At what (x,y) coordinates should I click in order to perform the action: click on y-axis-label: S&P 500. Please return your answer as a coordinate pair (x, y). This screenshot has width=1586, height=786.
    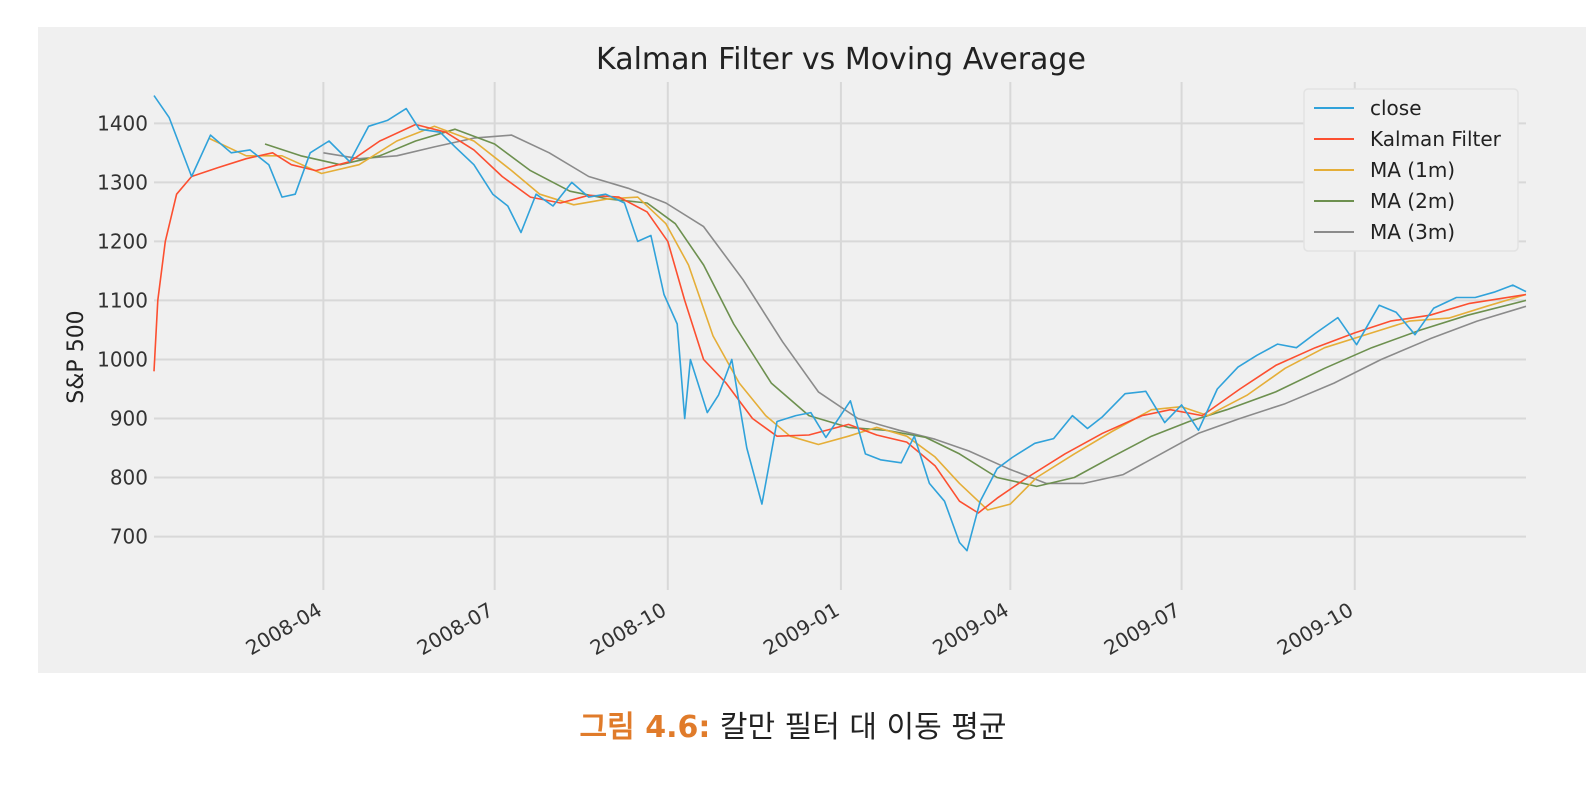
    Looking at the image, I should click on (76, 356).